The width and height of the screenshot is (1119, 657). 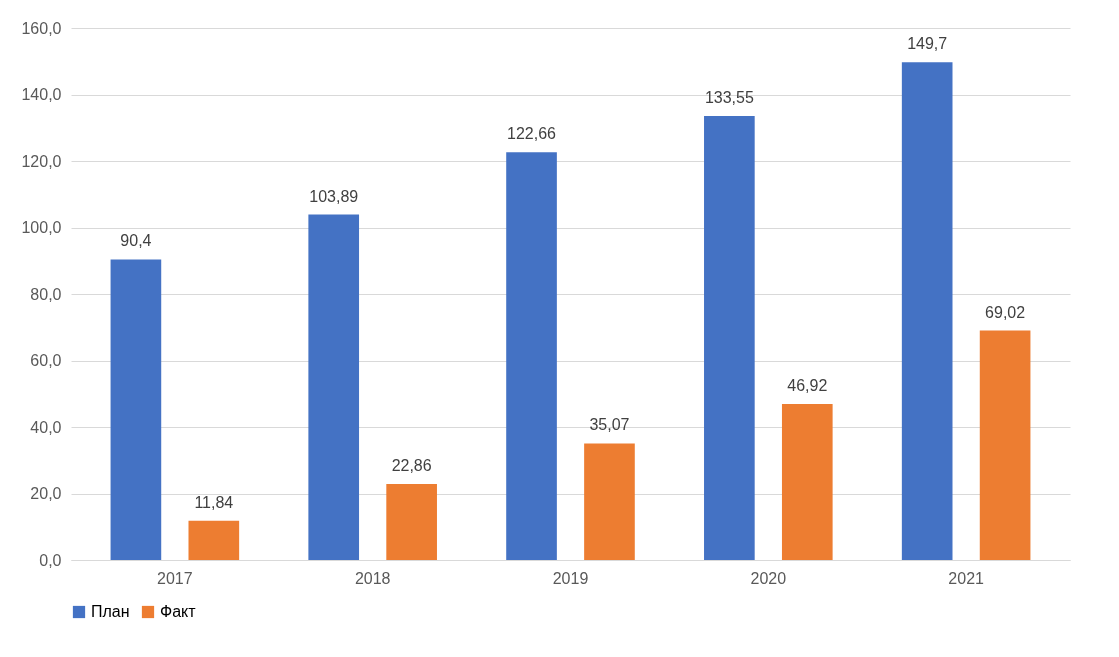 I want to click on data-label: 11,84, so click(x=214, y=502).